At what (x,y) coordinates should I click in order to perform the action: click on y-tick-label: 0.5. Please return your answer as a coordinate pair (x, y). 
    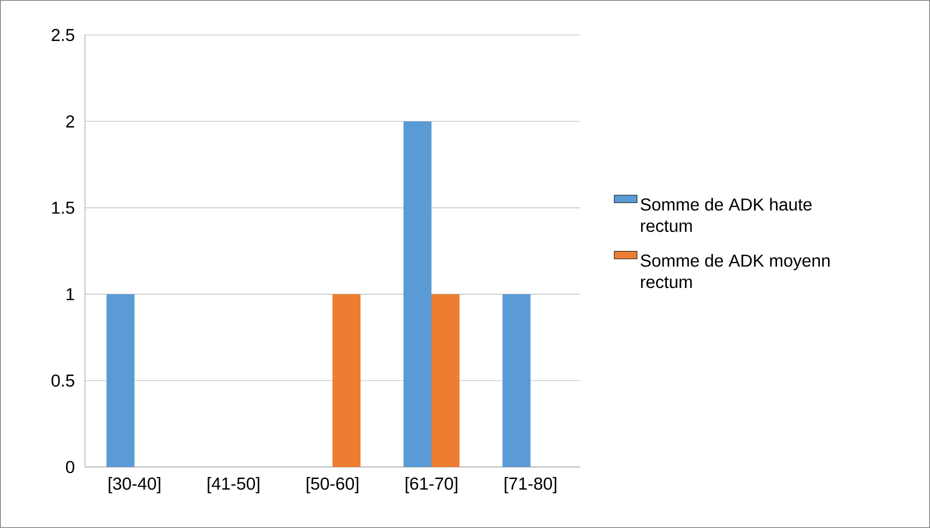
    Looking at the image, I should click on (63, 380).